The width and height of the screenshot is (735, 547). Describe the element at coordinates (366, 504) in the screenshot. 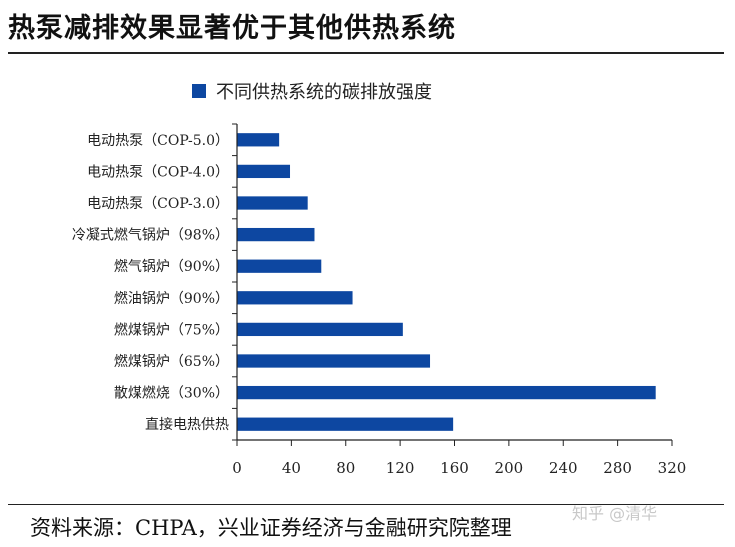

I see `source-divider` at that location.